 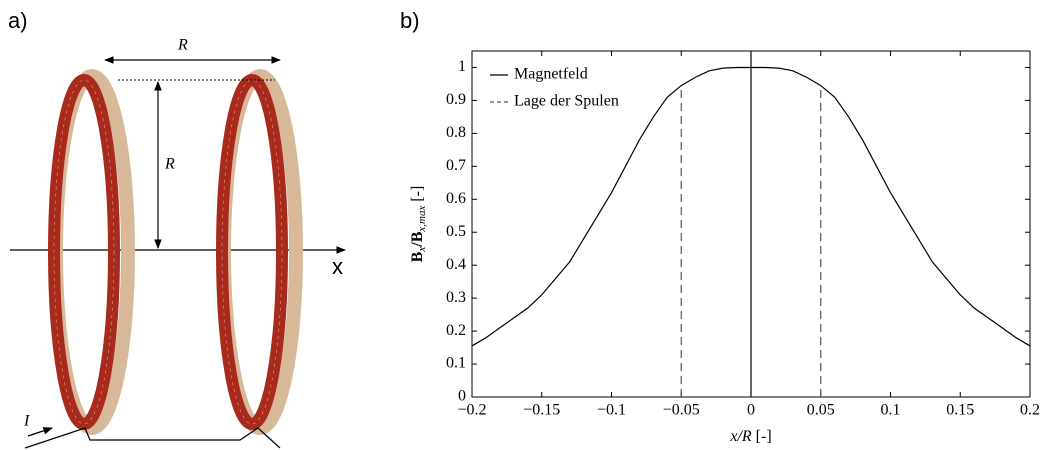 What do you see at coordinates (410, 20) in the screenshot?
I see `panel-label: b)` at bounding box center [410, 20].